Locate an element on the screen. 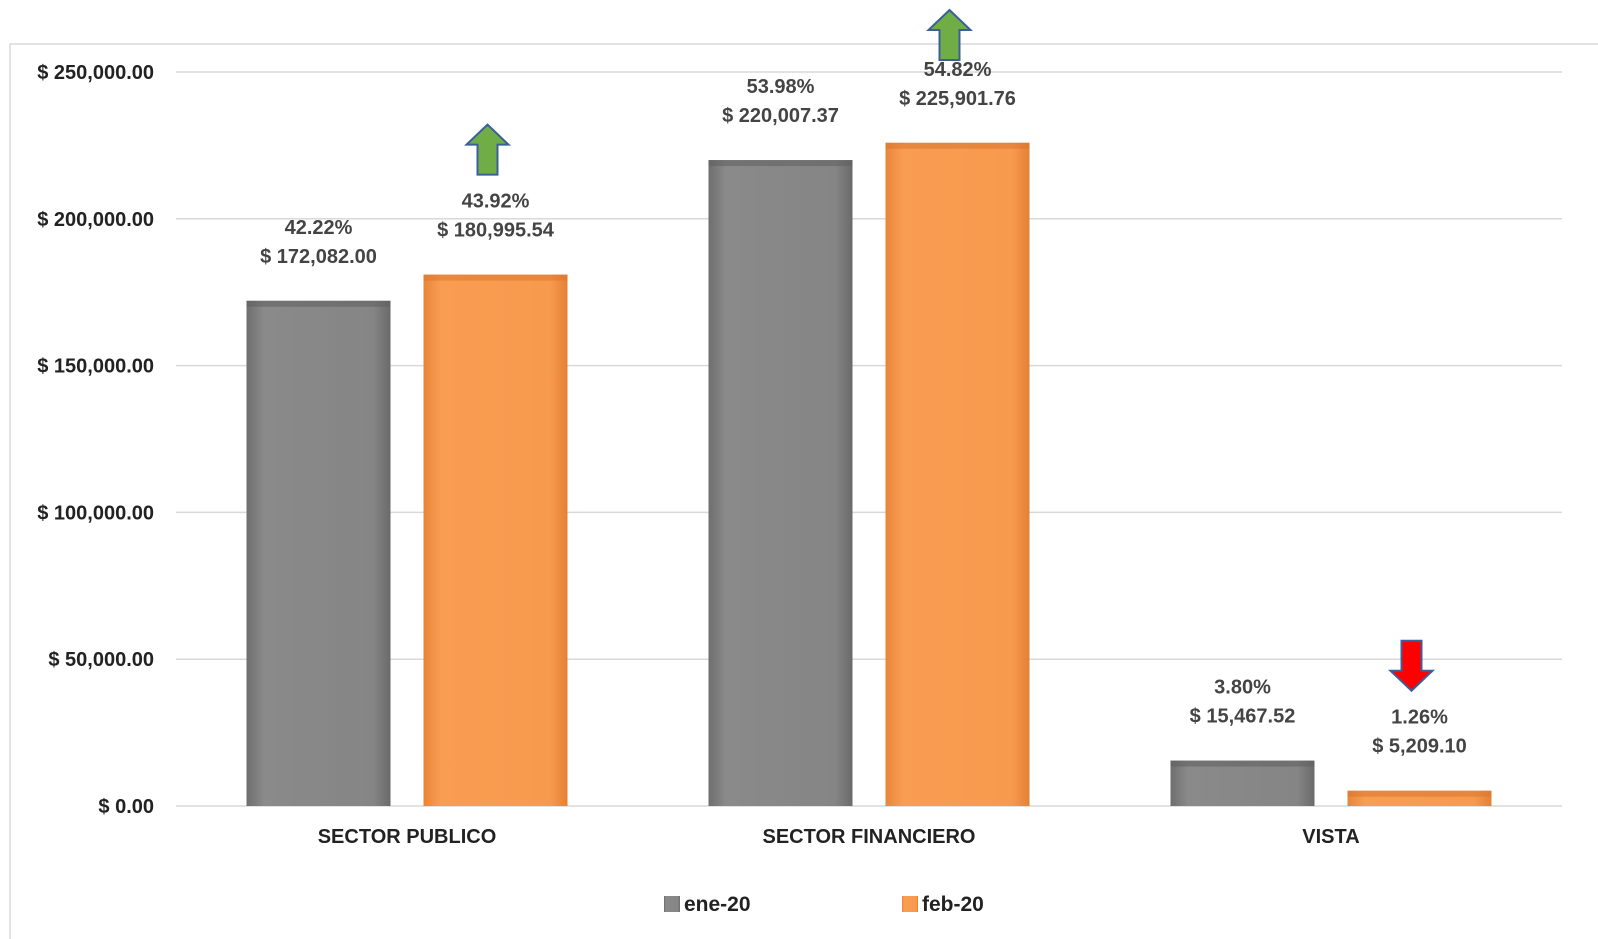  legend-item-ene-20: ene-20 is located at coordinates (707, 904).